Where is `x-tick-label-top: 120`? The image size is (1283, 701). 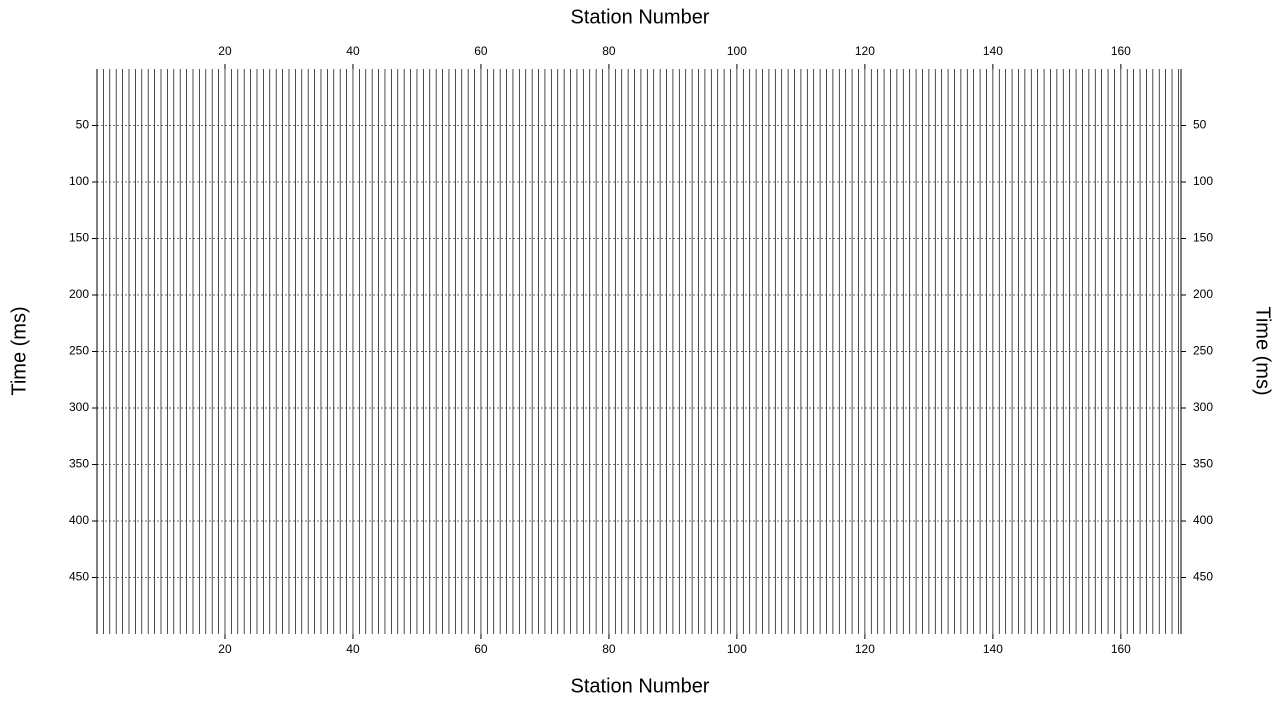 x-tick-label-top: 120 is located at coordinates (865, 51).